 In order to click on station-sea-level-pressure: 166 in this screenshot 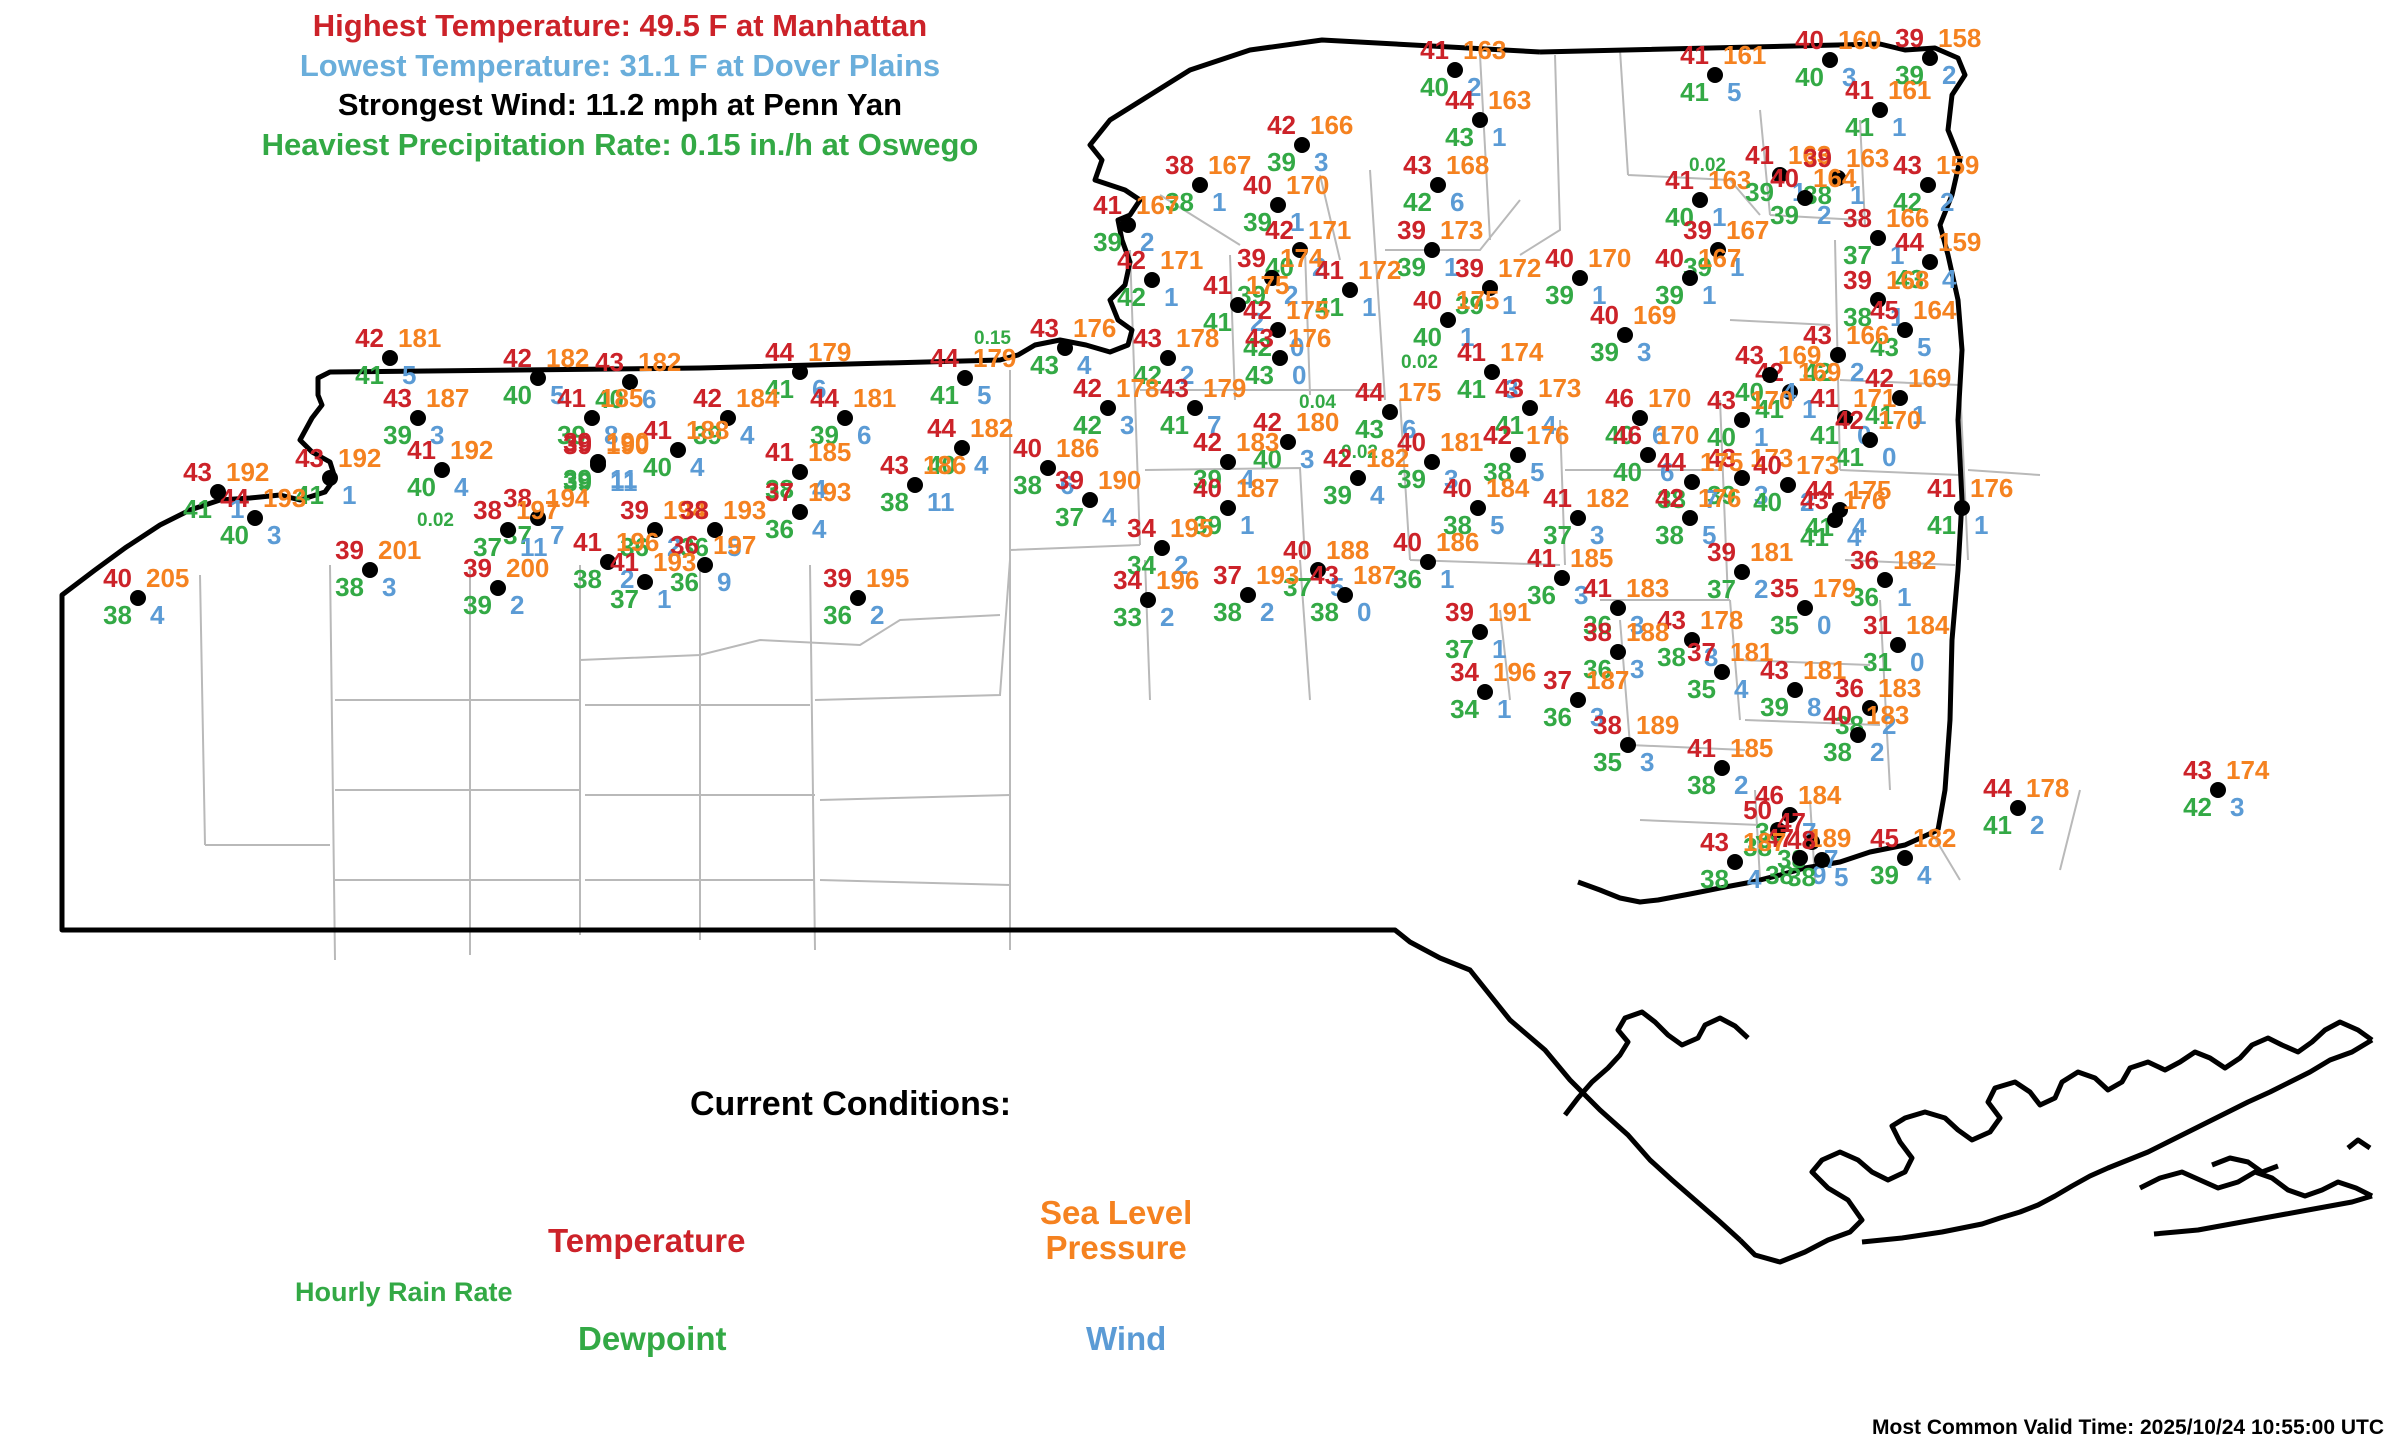, I will do `click(1908, 218)`.